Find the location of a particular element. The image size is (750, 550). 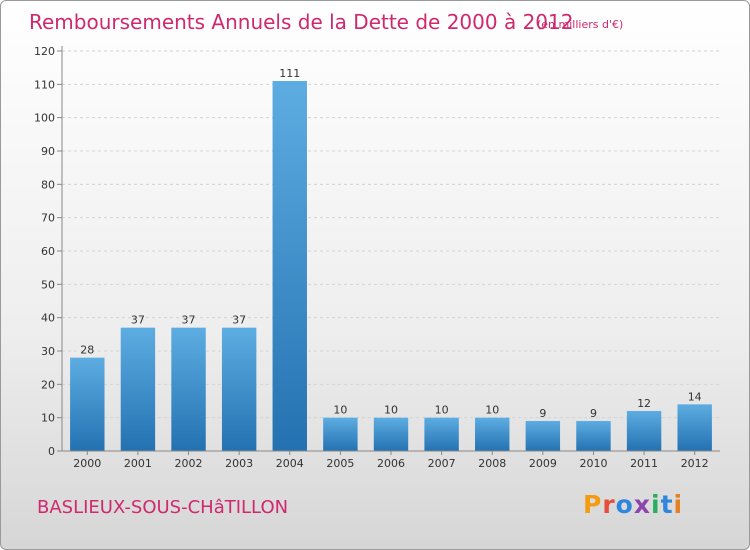

y-tick-label: 80 is located at coordinates (48, 184).